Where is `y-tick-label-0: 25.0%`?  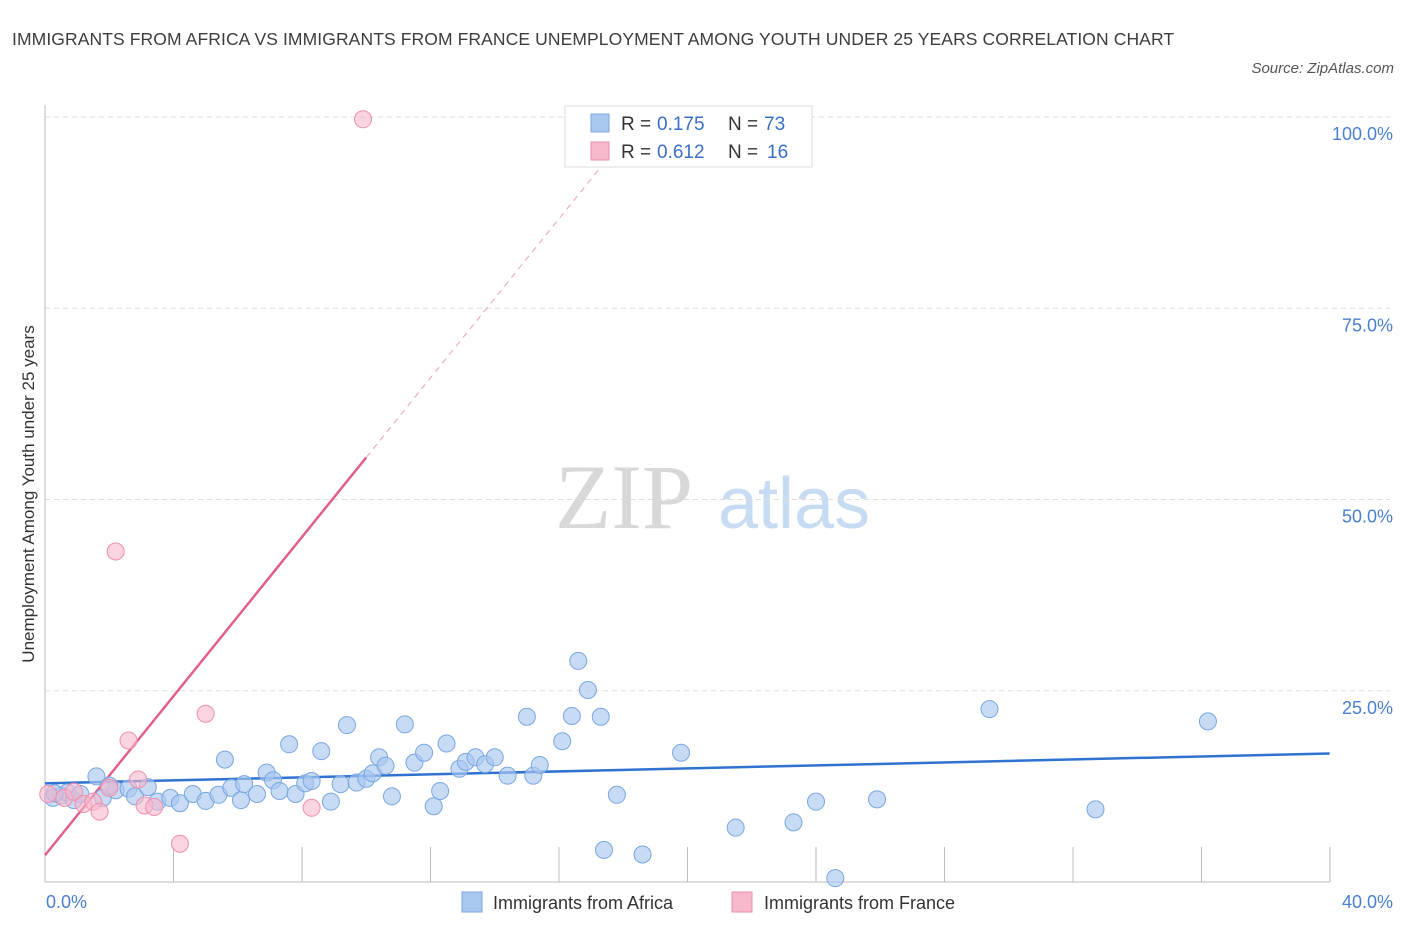 y-tick-label-0: 25.0% is located at coordinates (1367, 708).